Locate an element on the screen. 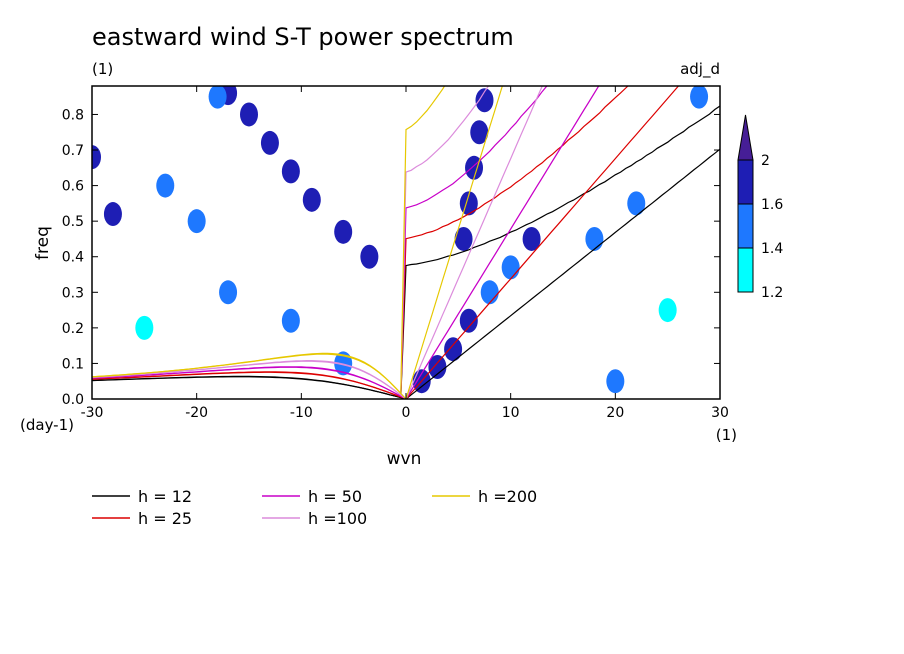 The image size is (904, 654). y-tick-label: 0.4 is located at coordinates (73, 258).